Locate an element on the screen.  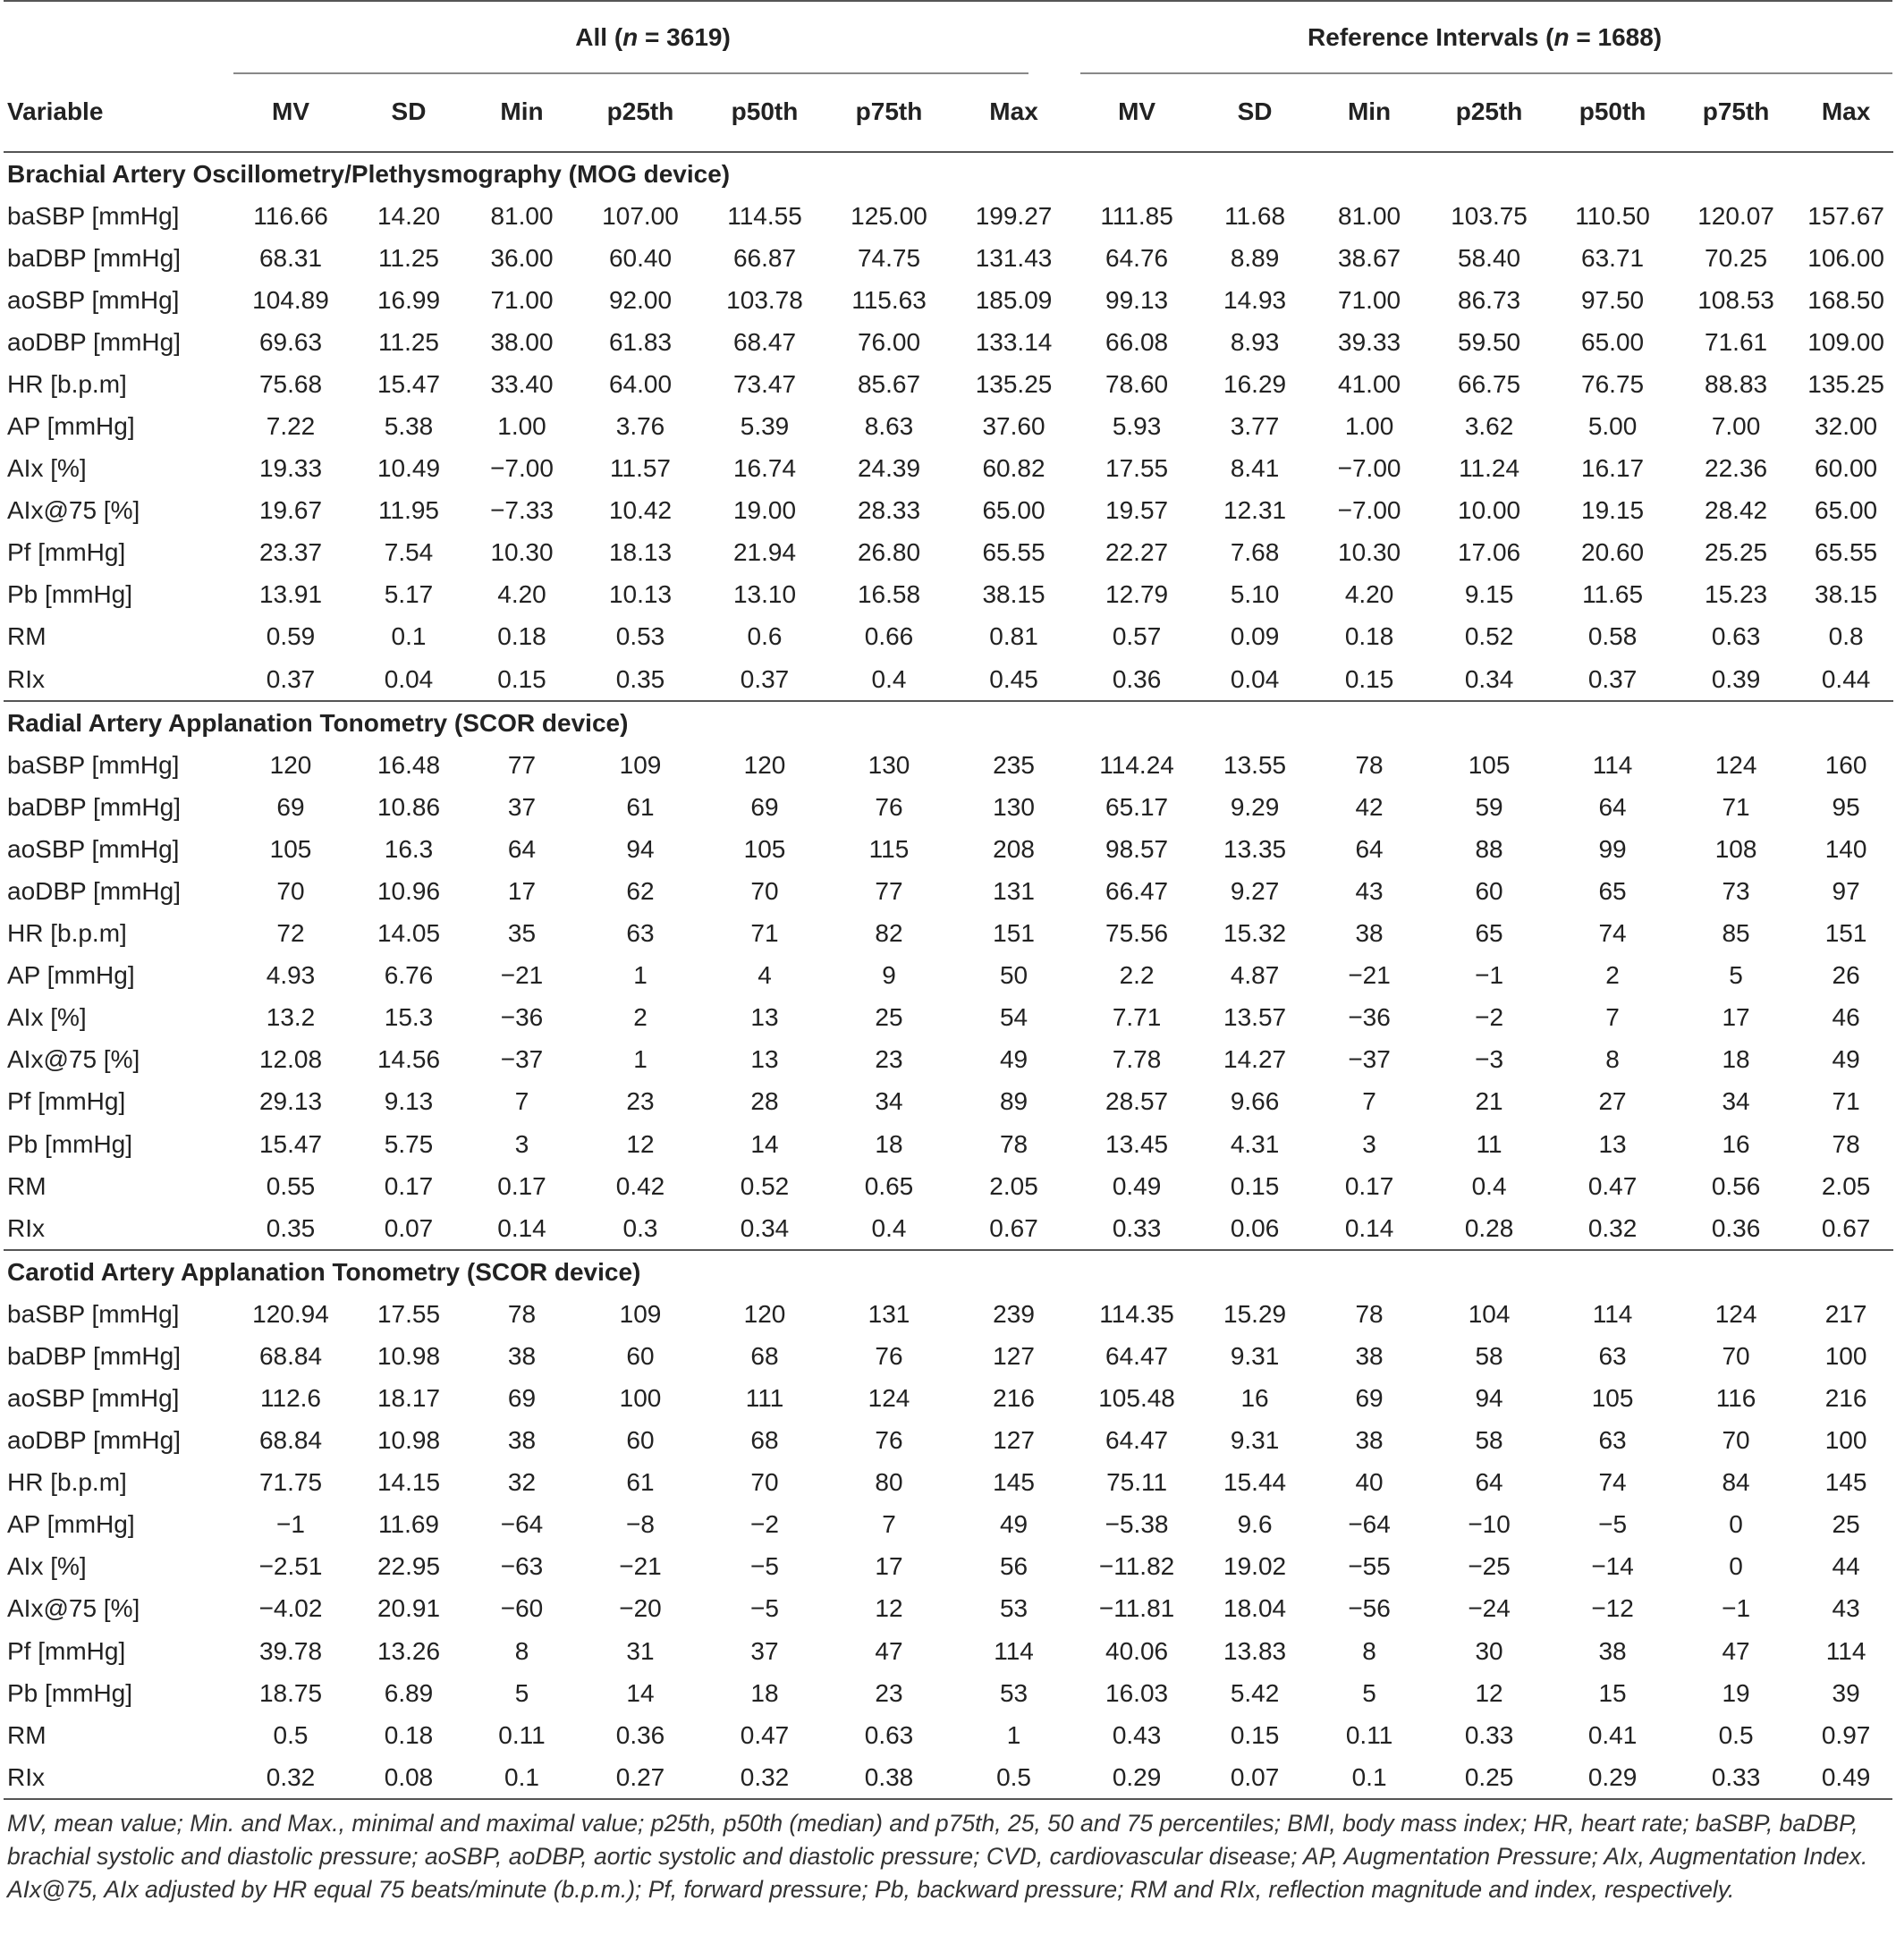
table-cell: −25 is located at coordinates (1489, 1566).